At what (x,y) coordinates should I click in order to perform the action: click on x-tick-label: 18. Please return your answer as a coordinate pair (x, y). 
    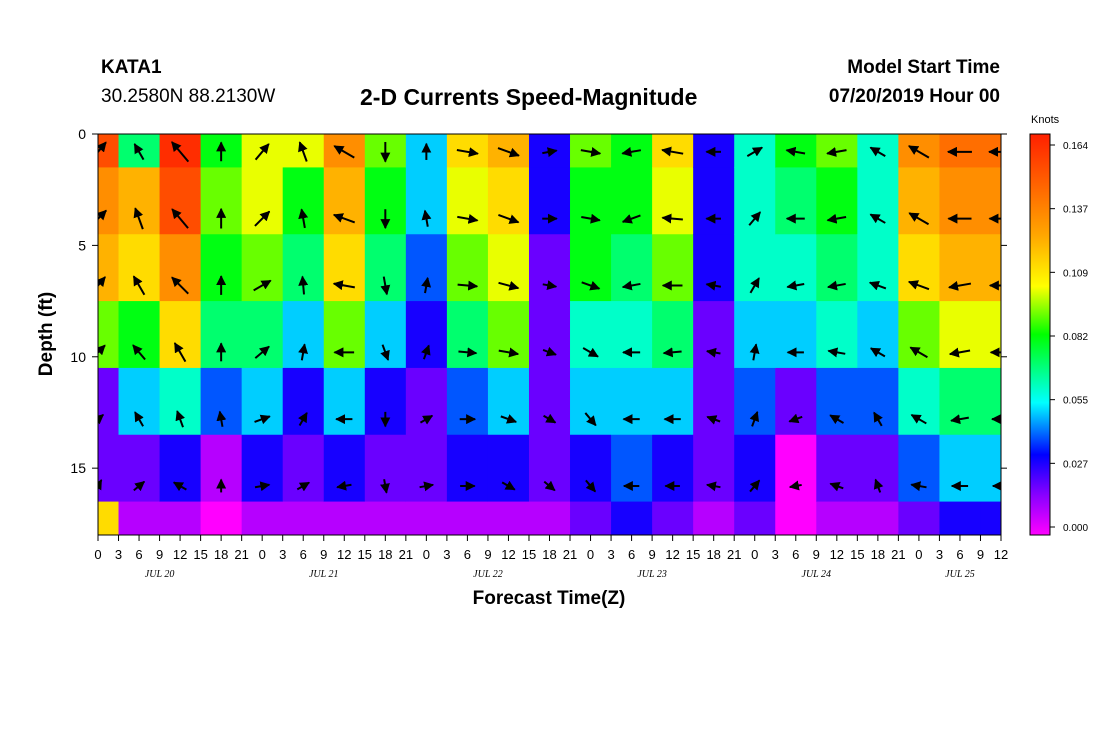
    Looking at the image, I should click on (385, 554).